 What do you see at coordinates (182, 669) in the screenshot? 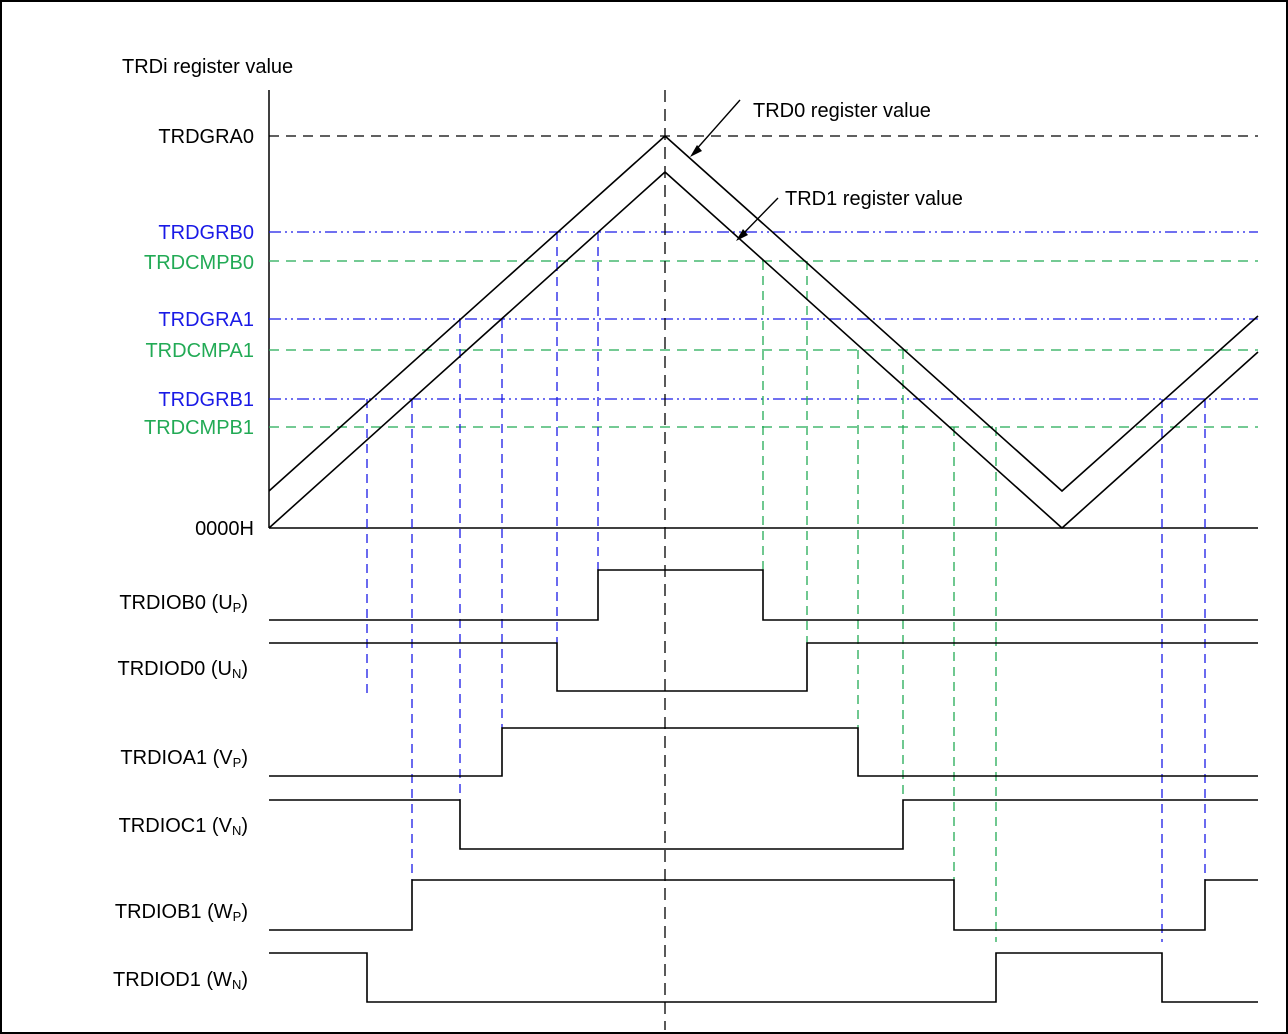
I see `signal-label-trdiod0: TRDIOD0 (UN)` at bounding box center [182, 669].